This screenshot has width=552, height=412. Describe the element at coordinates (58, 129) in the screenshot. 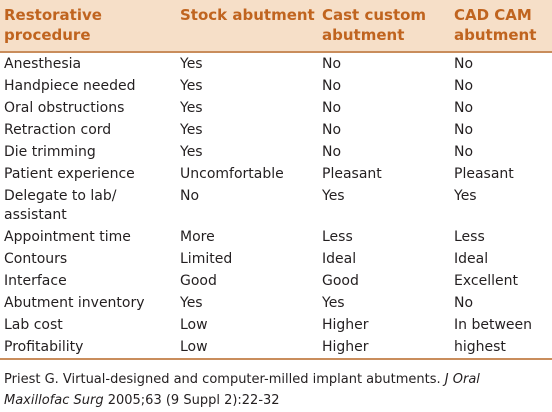

I see `procedure-cell: Retraction cord` at that location.